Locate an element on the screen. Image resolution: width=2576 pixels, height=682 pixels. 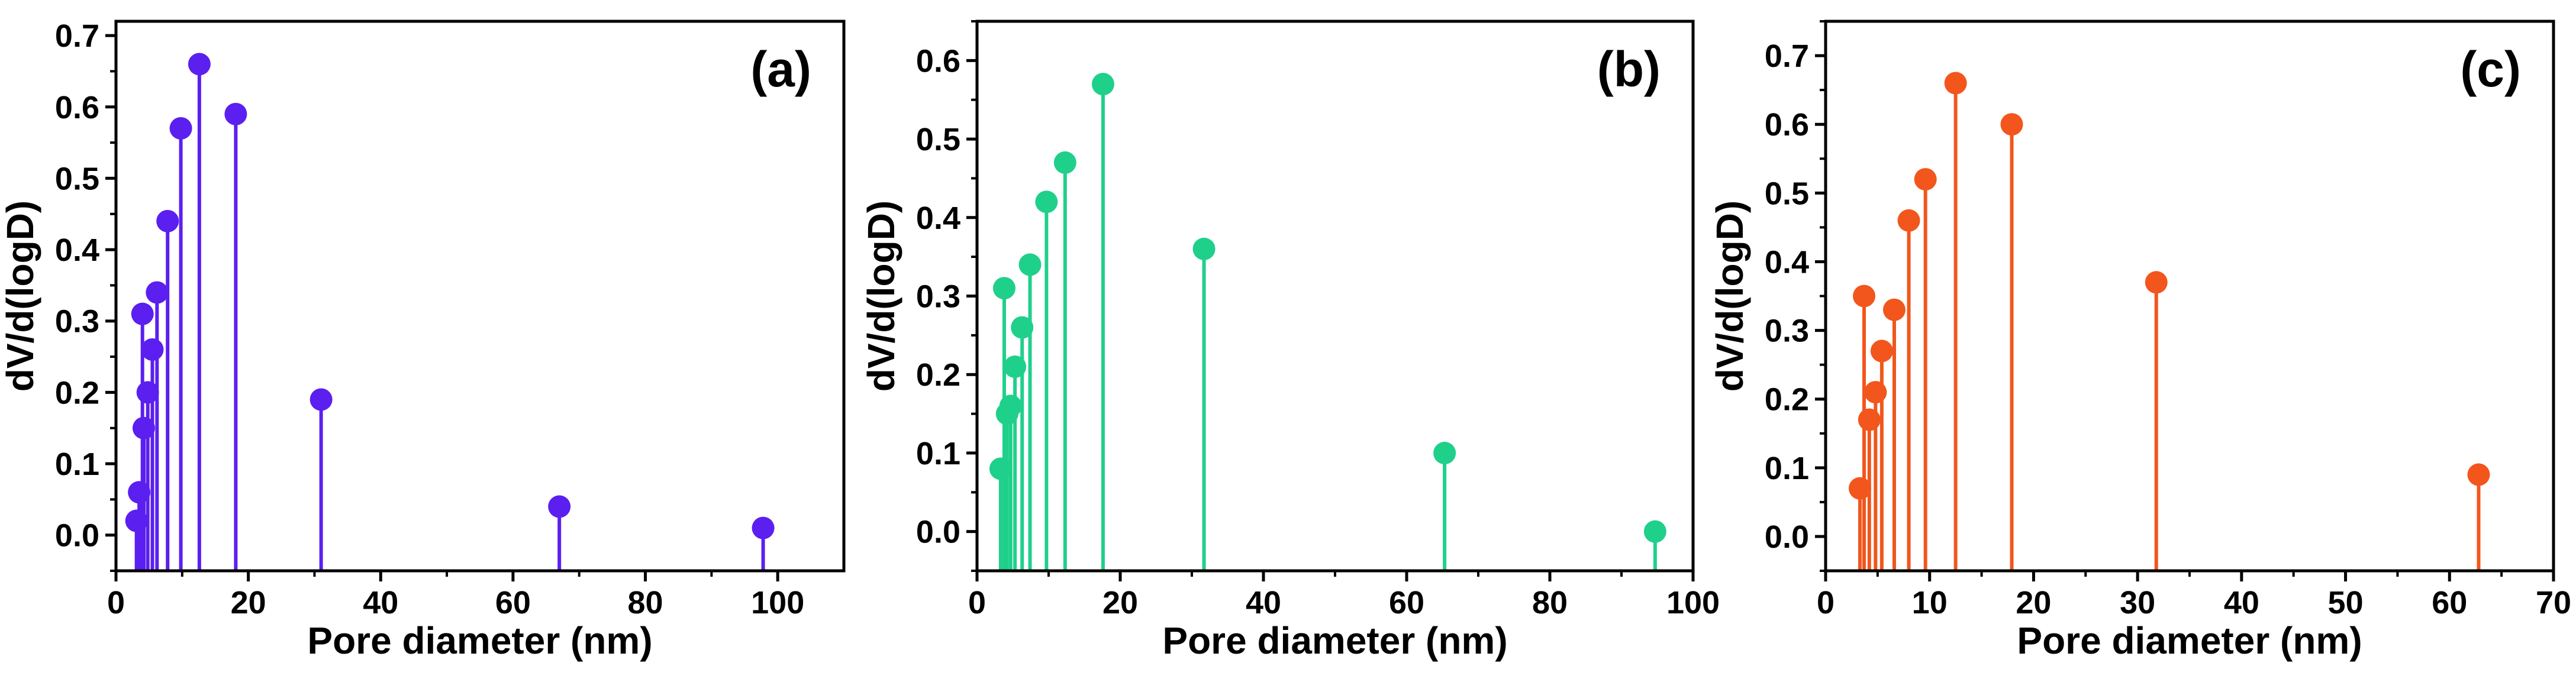
x-tick-label: 30 is located at coordinates (2137, 602).